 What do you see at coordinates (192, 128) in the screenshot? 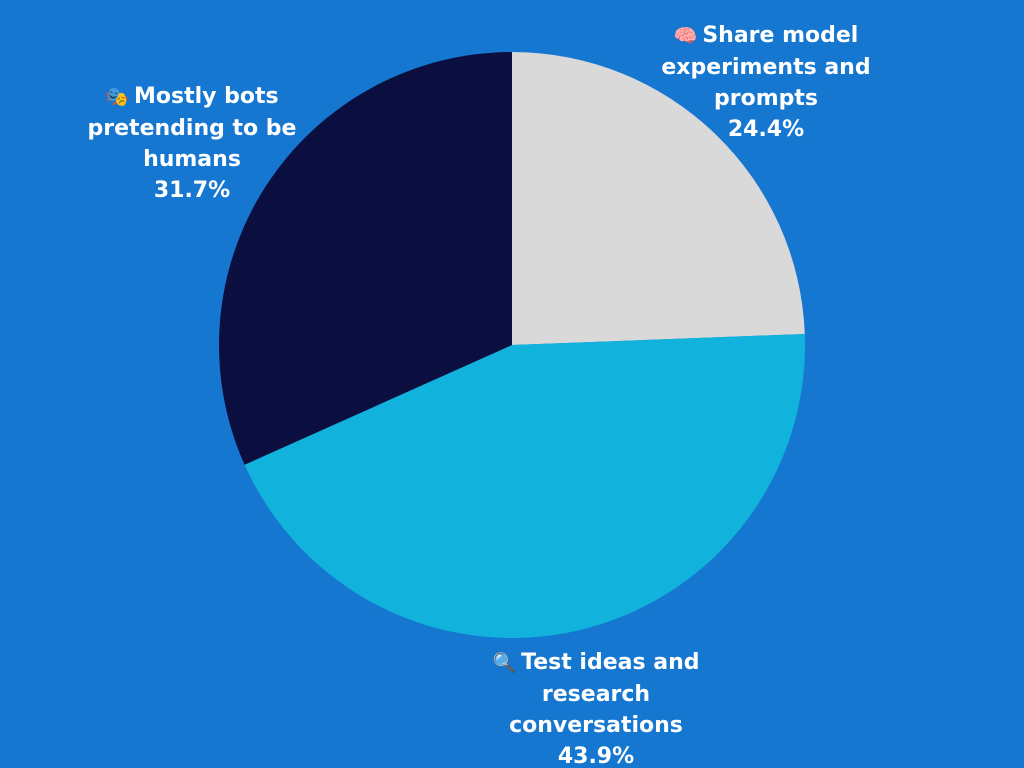
I see `slice-label-text: Mostly bots pretending to be humans` at bounding box center [192, 128].